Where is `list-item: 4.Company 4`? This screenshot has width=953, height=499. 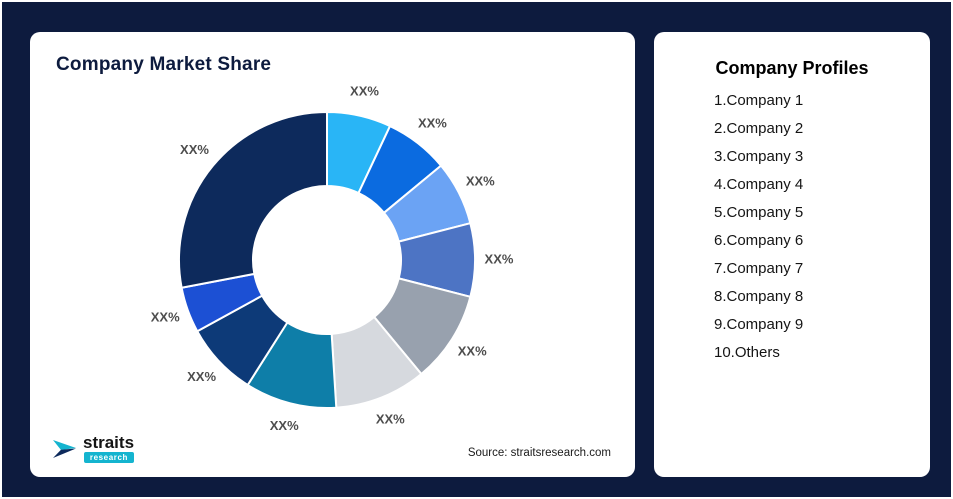
list-item: 4.Company 4 is located at coordinates (759, 184).